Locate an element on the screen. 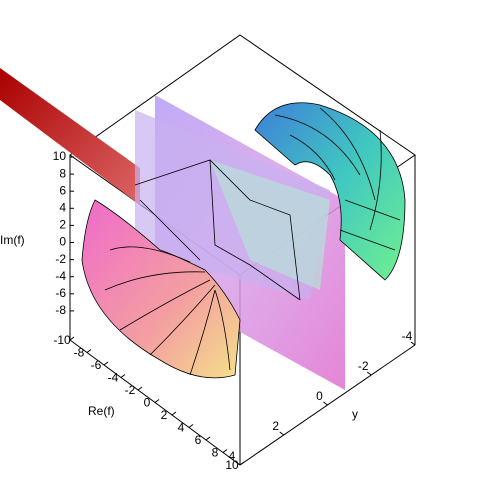  z-tick-label: -2 is located at coordinates (60, 259).